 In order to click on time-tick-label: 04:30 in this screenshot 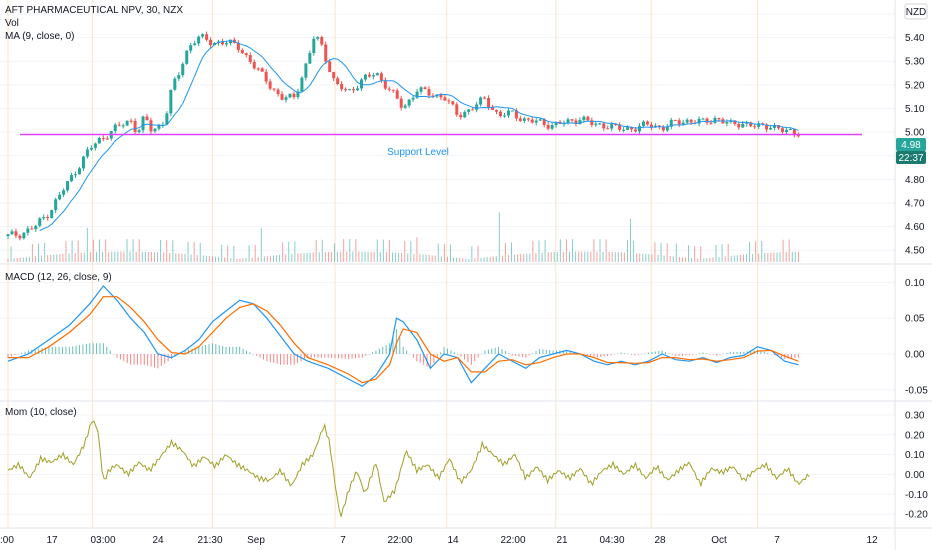, I will do `click(611, 540)`.